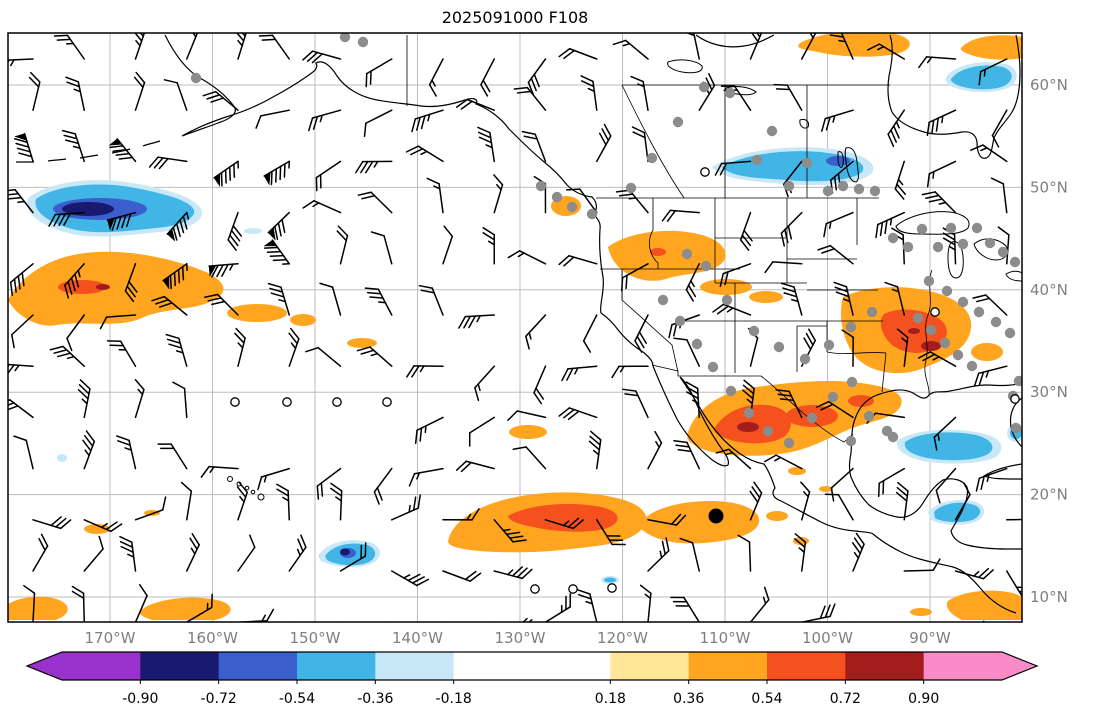 The height and width of the screenshot is (712, 1105). Describe the element at coordinates (103, 287) in the screenshot. I see `shaded-region-dark_red` at that location.